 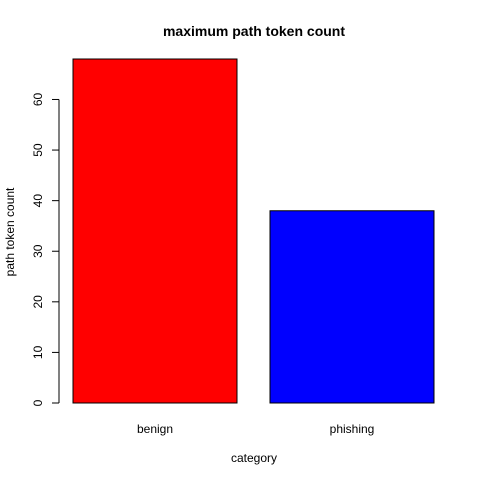 What do you see at coordinates (352, 307) in the screenshot?
I see `bar-phishing` at bounding box center [352, 307].